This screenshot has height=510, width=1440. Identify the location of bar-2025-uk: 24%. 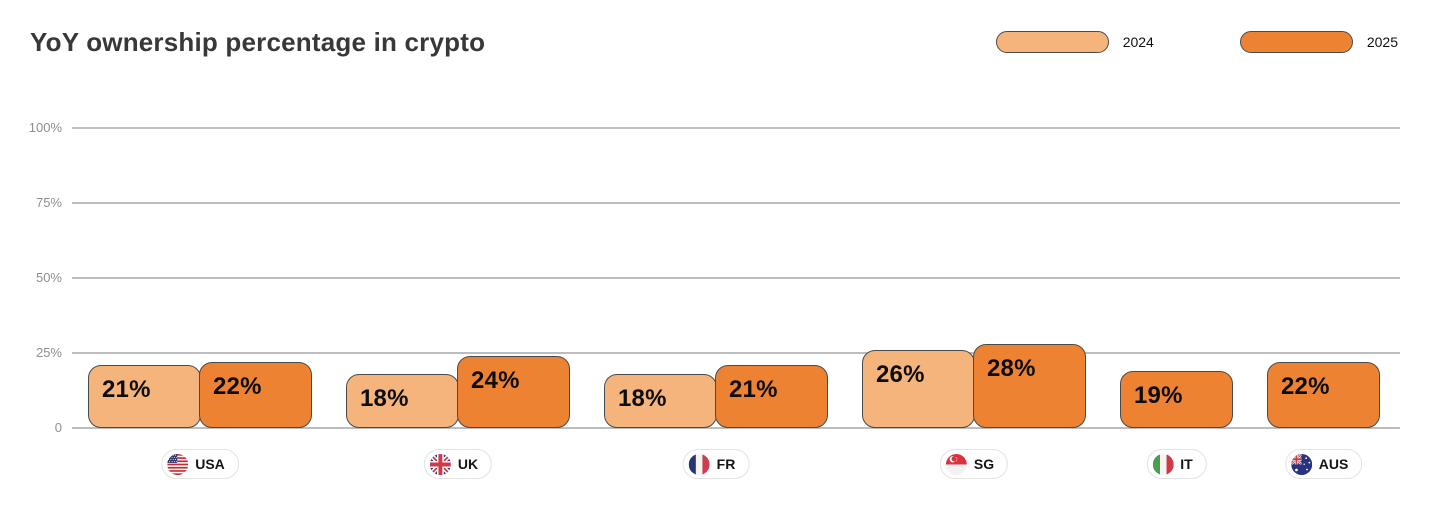
(513, 392).